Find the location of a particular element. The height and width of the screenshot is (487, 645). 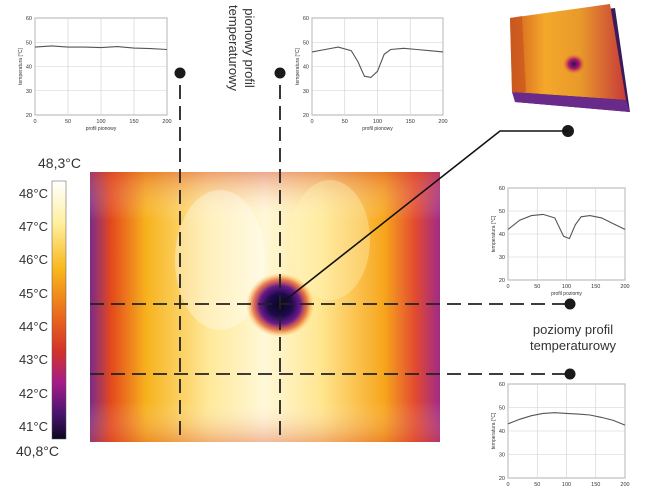

colorbar-tick: 41°C is located at coordinates (33, 426).